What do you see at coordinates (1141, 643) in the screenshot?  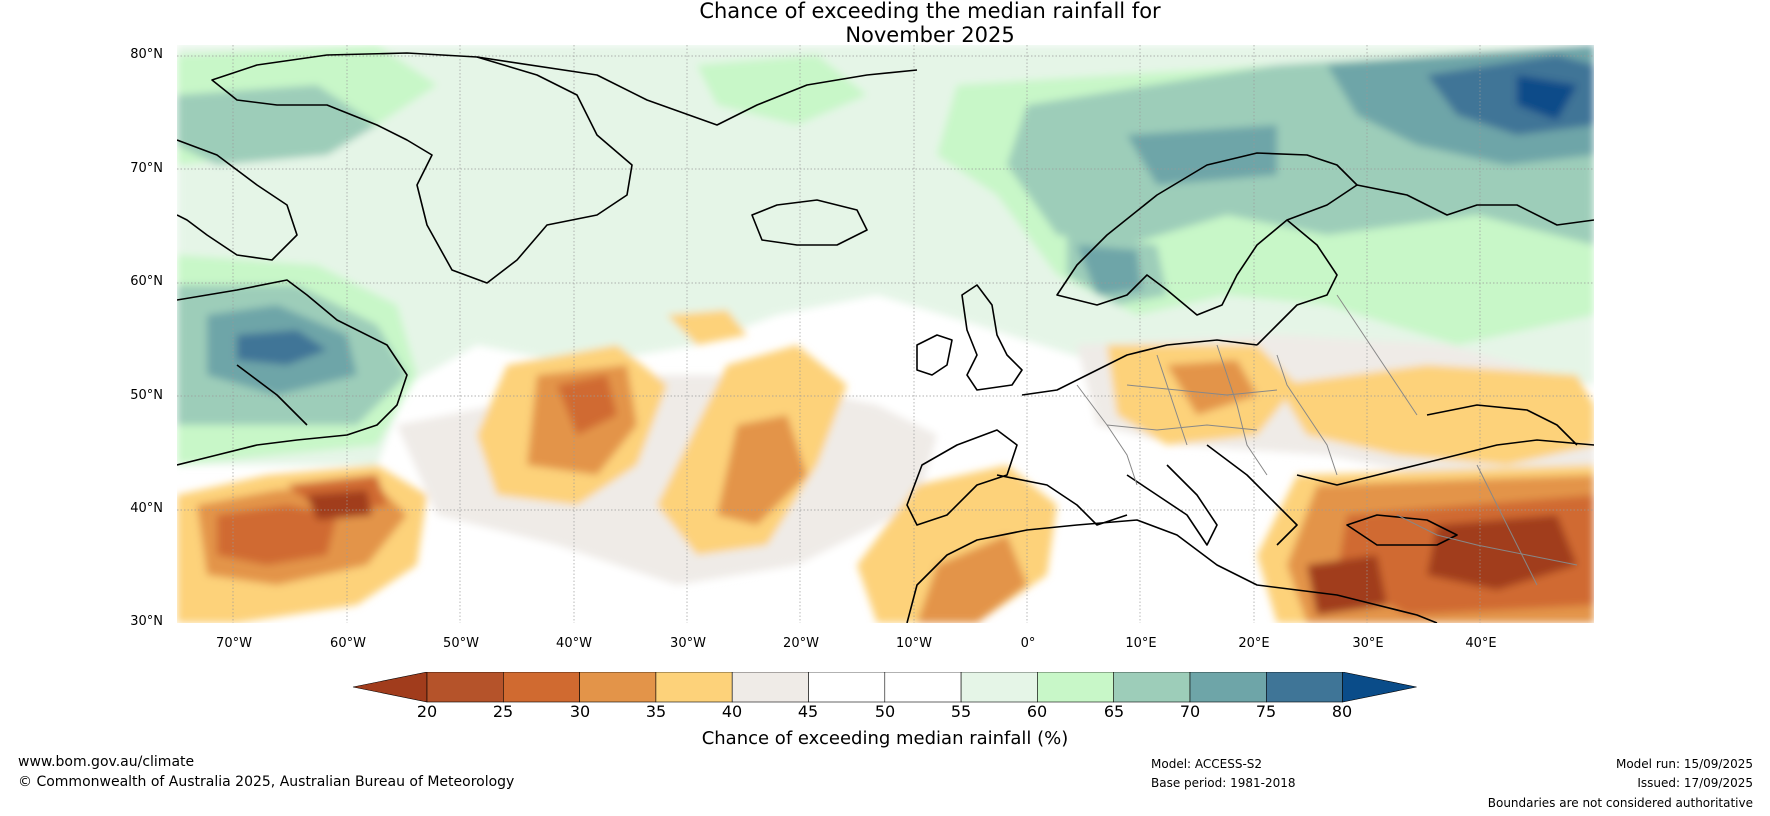 I see `lon-label-10e: 10°E` at bounding box center [1141, 643].